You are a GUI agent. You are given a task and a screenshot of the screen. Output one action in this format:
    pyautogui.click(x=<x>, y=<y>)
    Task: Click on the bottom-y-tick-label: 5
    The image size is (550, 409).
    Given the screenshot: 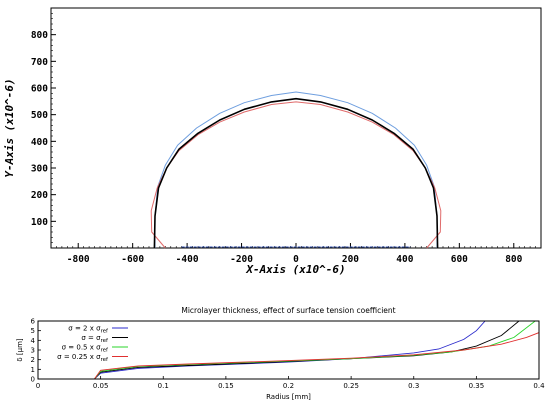 What is the action you would take?
    pyautogui.click(x=33, y=331)
    